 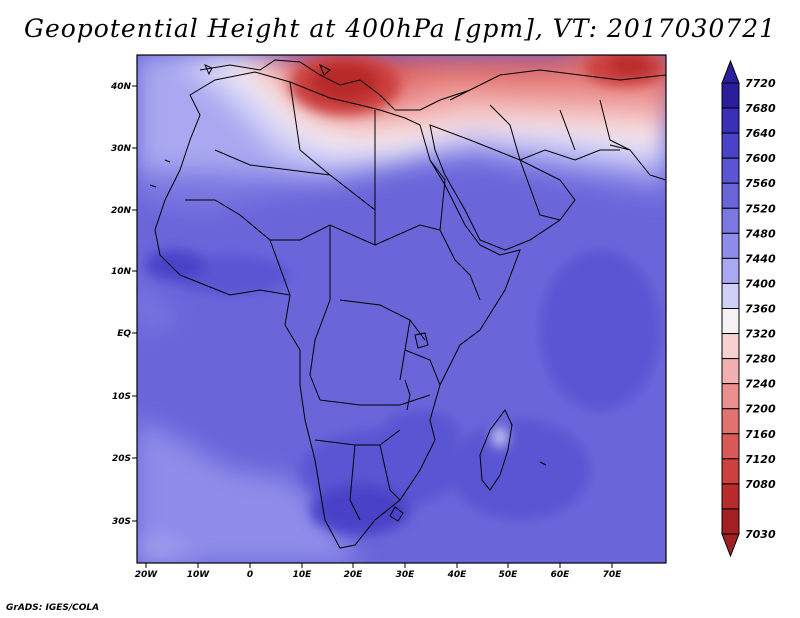 What do you see at coordinates (760, 334) in the screenshot?
I see `colorbar-label: 7320` at bounding box center [760, 334].